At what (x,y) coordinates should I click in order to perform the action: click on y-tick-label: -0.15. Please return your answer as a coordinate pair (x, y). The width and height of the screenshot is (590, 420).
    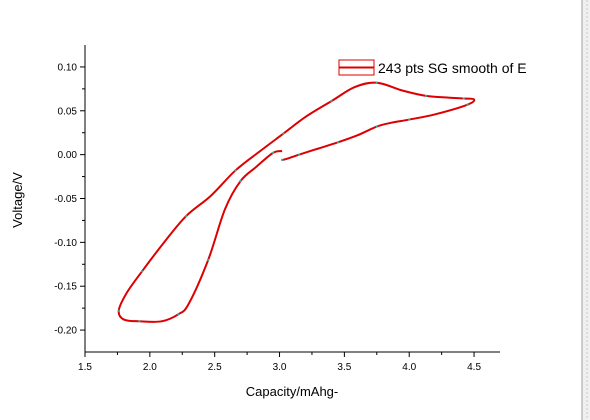
    Looking at the image, I should click on (65, 287).